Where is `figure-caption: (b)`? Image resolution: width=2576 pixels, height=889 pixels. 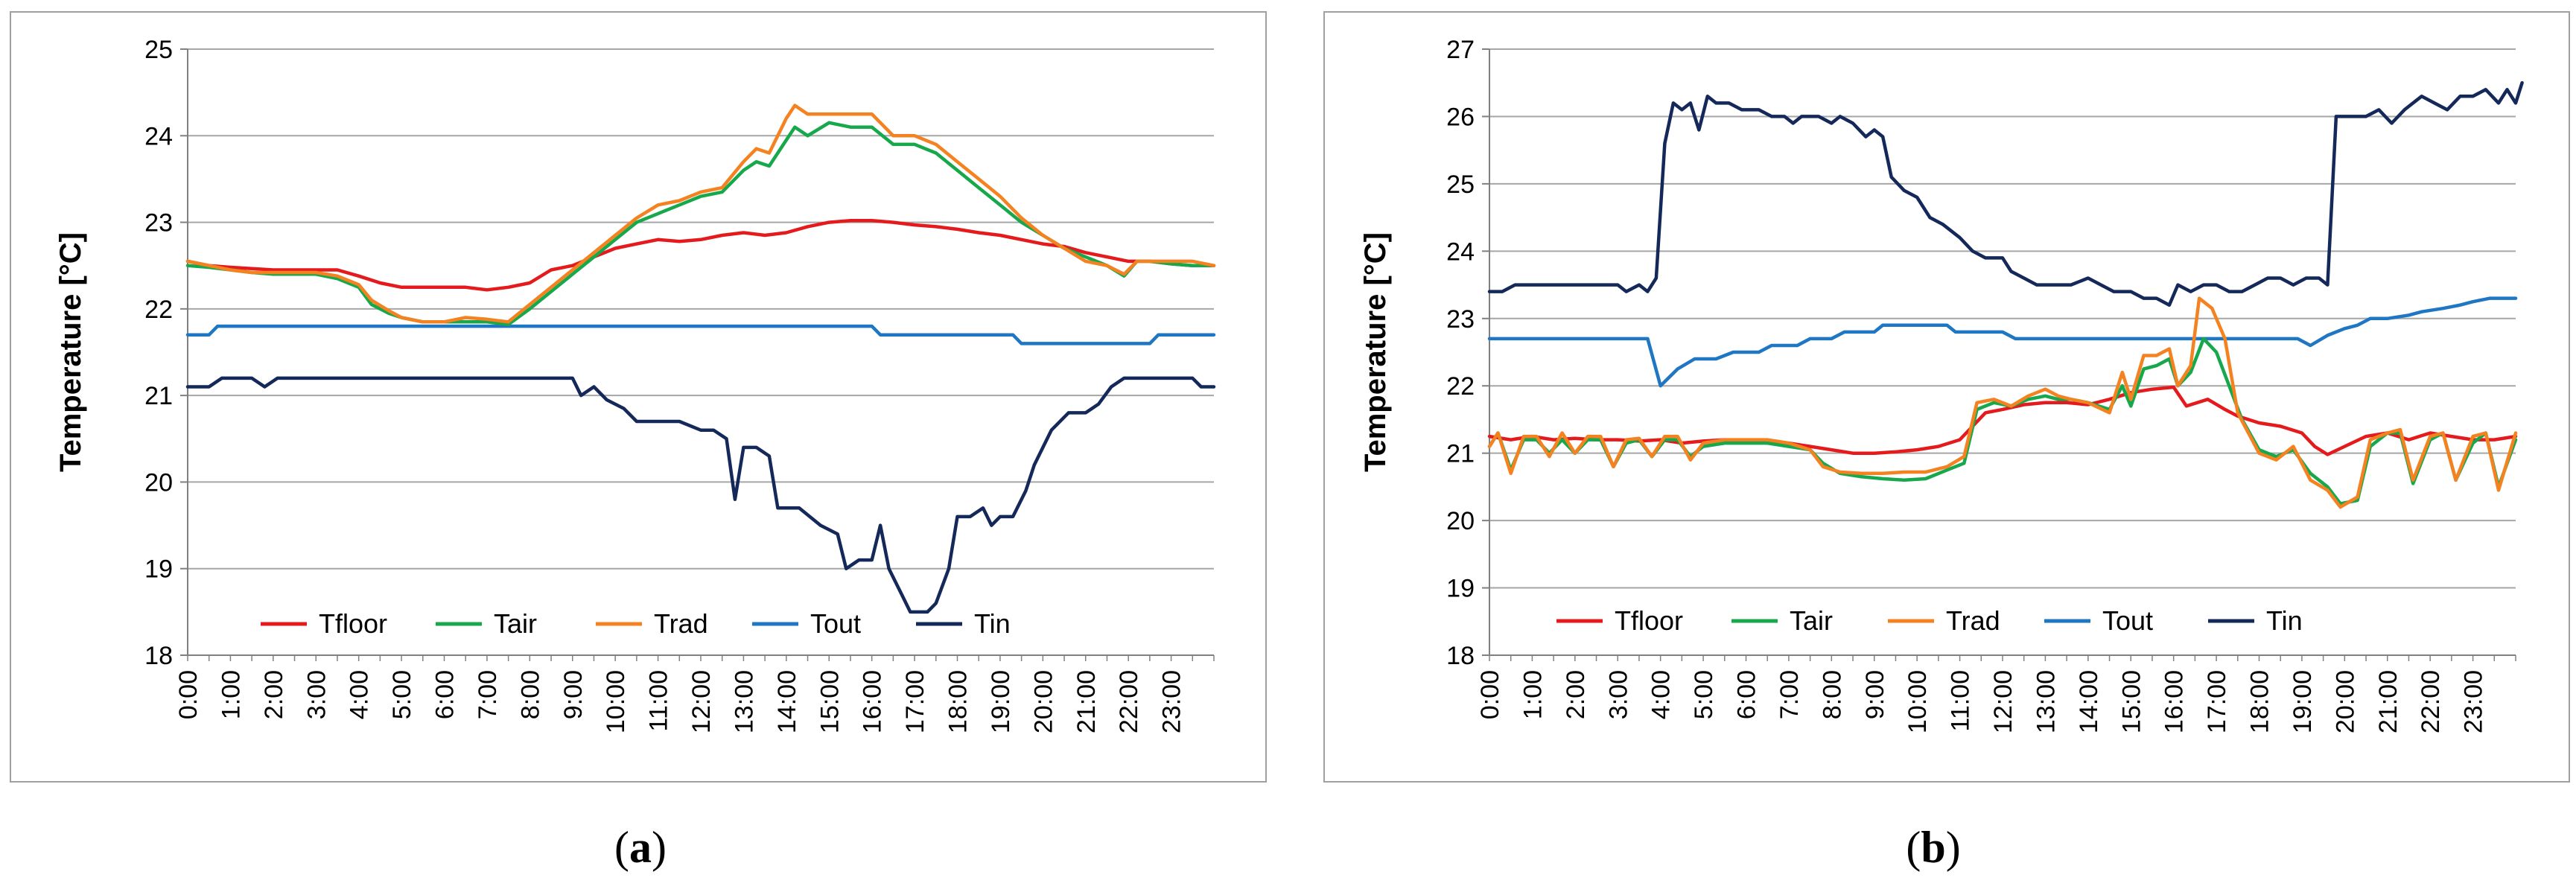
figure-caption: (b) is located at coordinates (1933, 847).